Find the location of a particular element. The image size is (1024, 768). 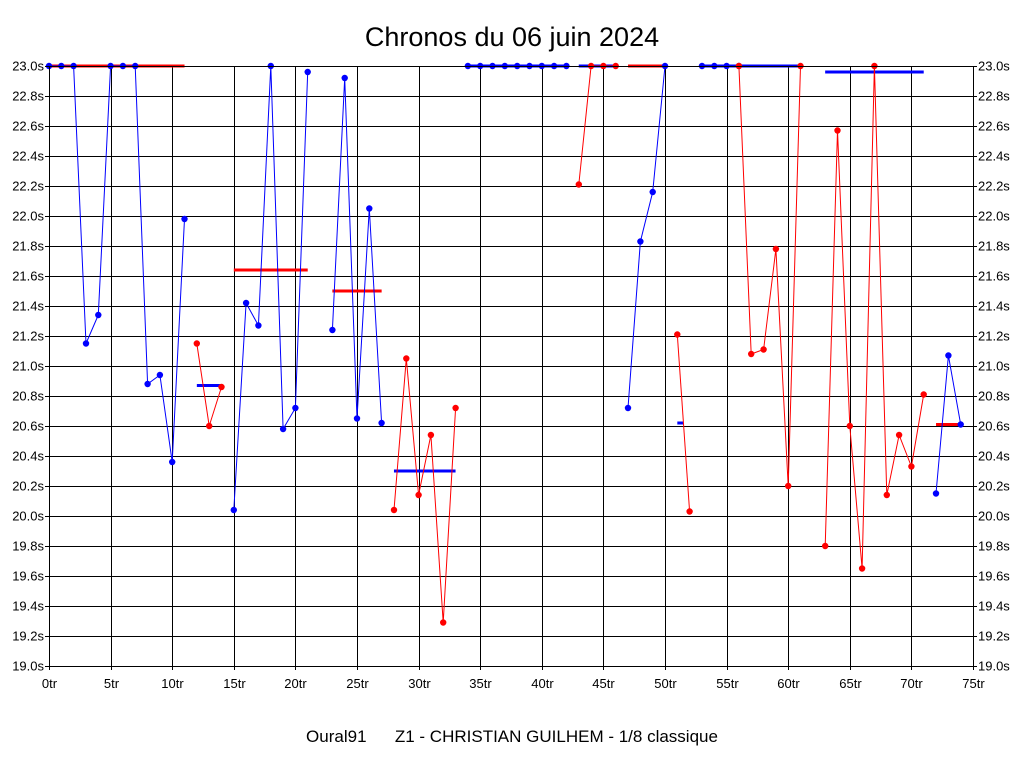

x-tick-label: 70tr is located at coordinates (911, 683).